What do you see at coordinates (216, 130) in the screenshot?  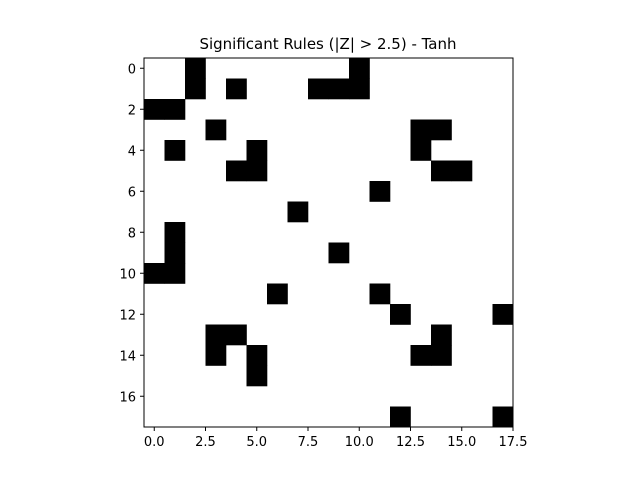 I see `heatmap-cell-r3-c3` at bounding box center [216, 130].